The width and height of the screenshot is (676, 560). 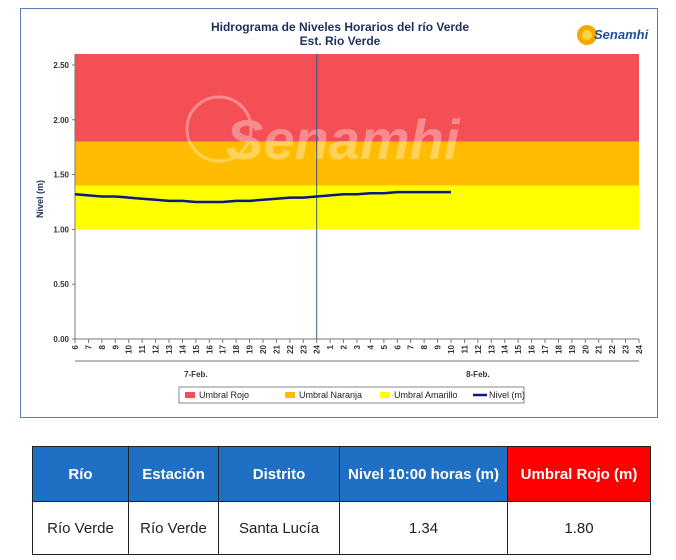 What do you see at coordinates (330, 395) in the screenshot?
I see `legend-entry: Umbral Naranja` at bounding box center [330, 395].